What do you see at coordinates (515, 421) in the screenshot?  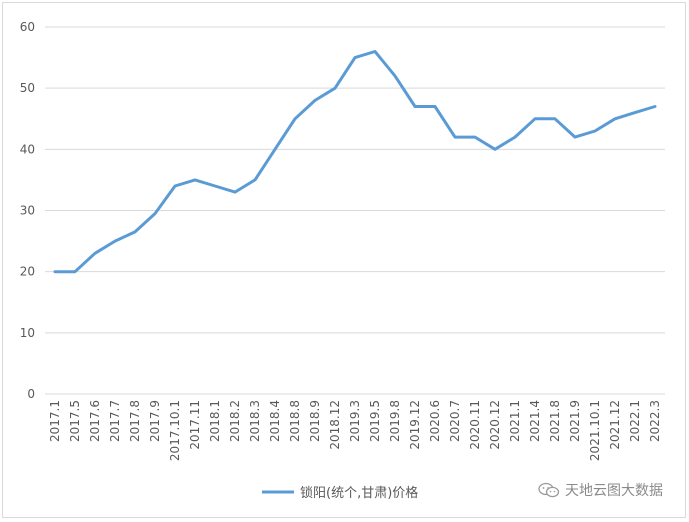 I see `x-tick-label: 2021.1` at bounding box center [515, 421].